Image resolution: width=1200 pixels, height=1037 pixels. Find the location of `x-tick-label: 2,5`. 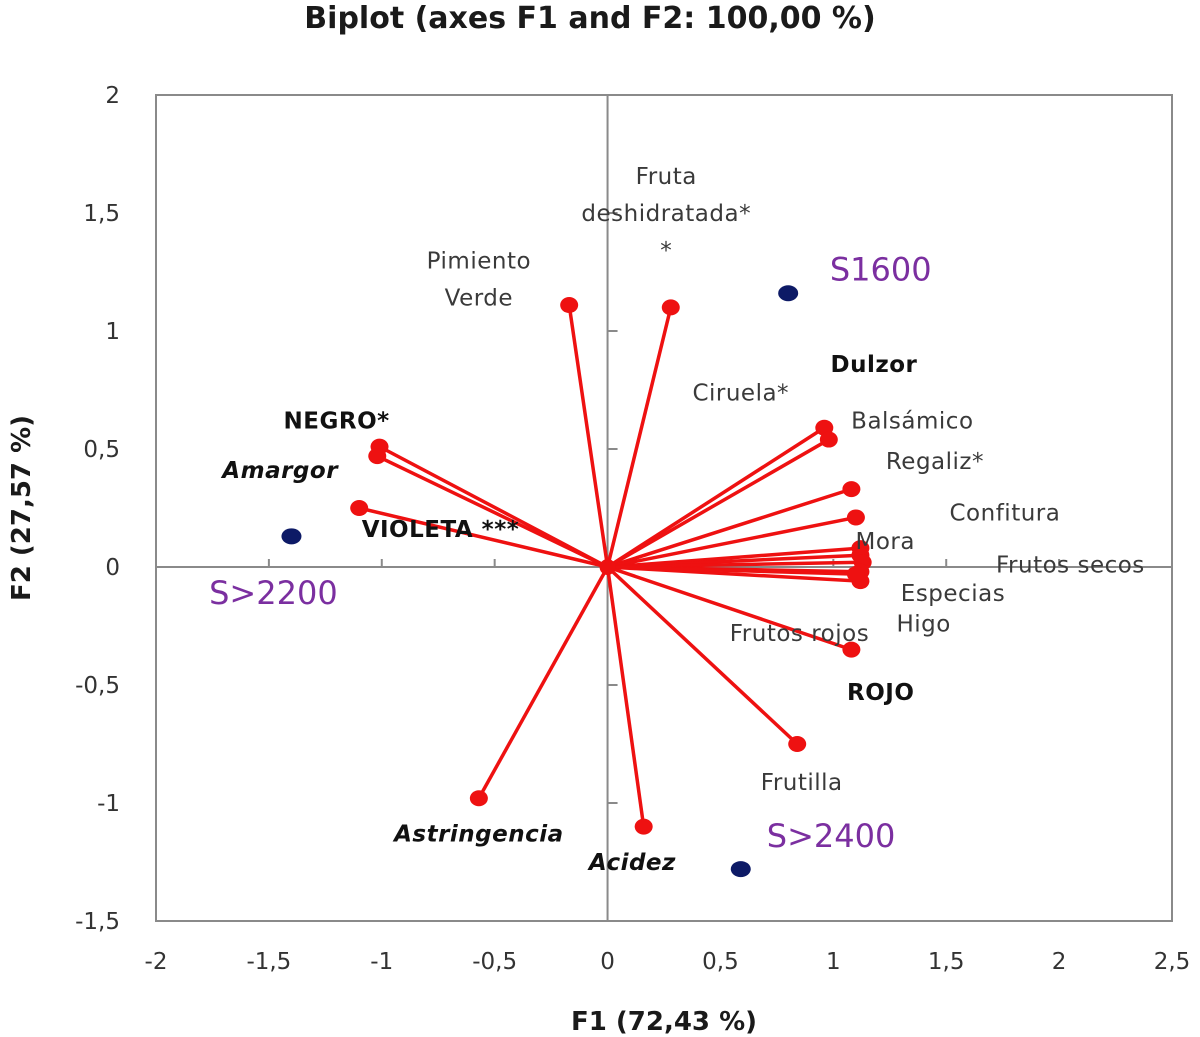

x-tick-label: 2,5 is located at coordinates (1172, 962).